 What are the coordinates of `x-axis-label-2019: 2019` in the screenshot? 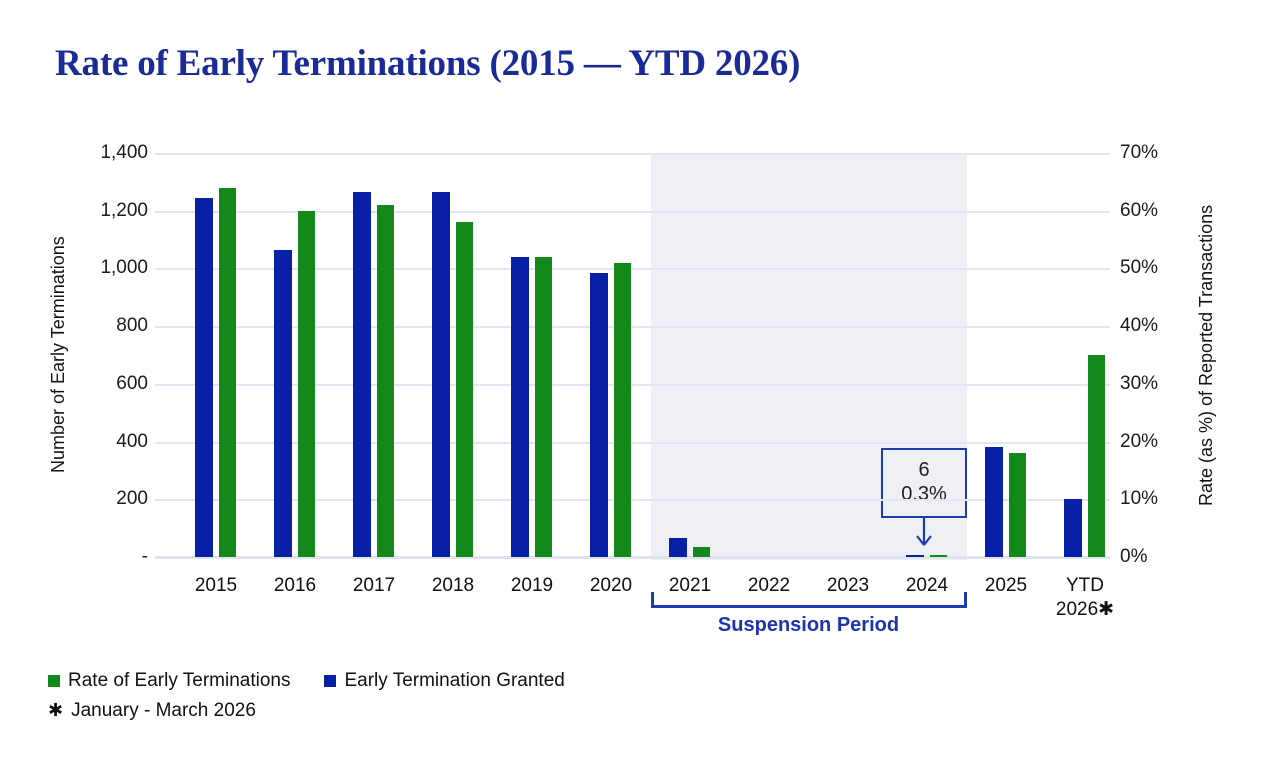 It's located at (532, 586).